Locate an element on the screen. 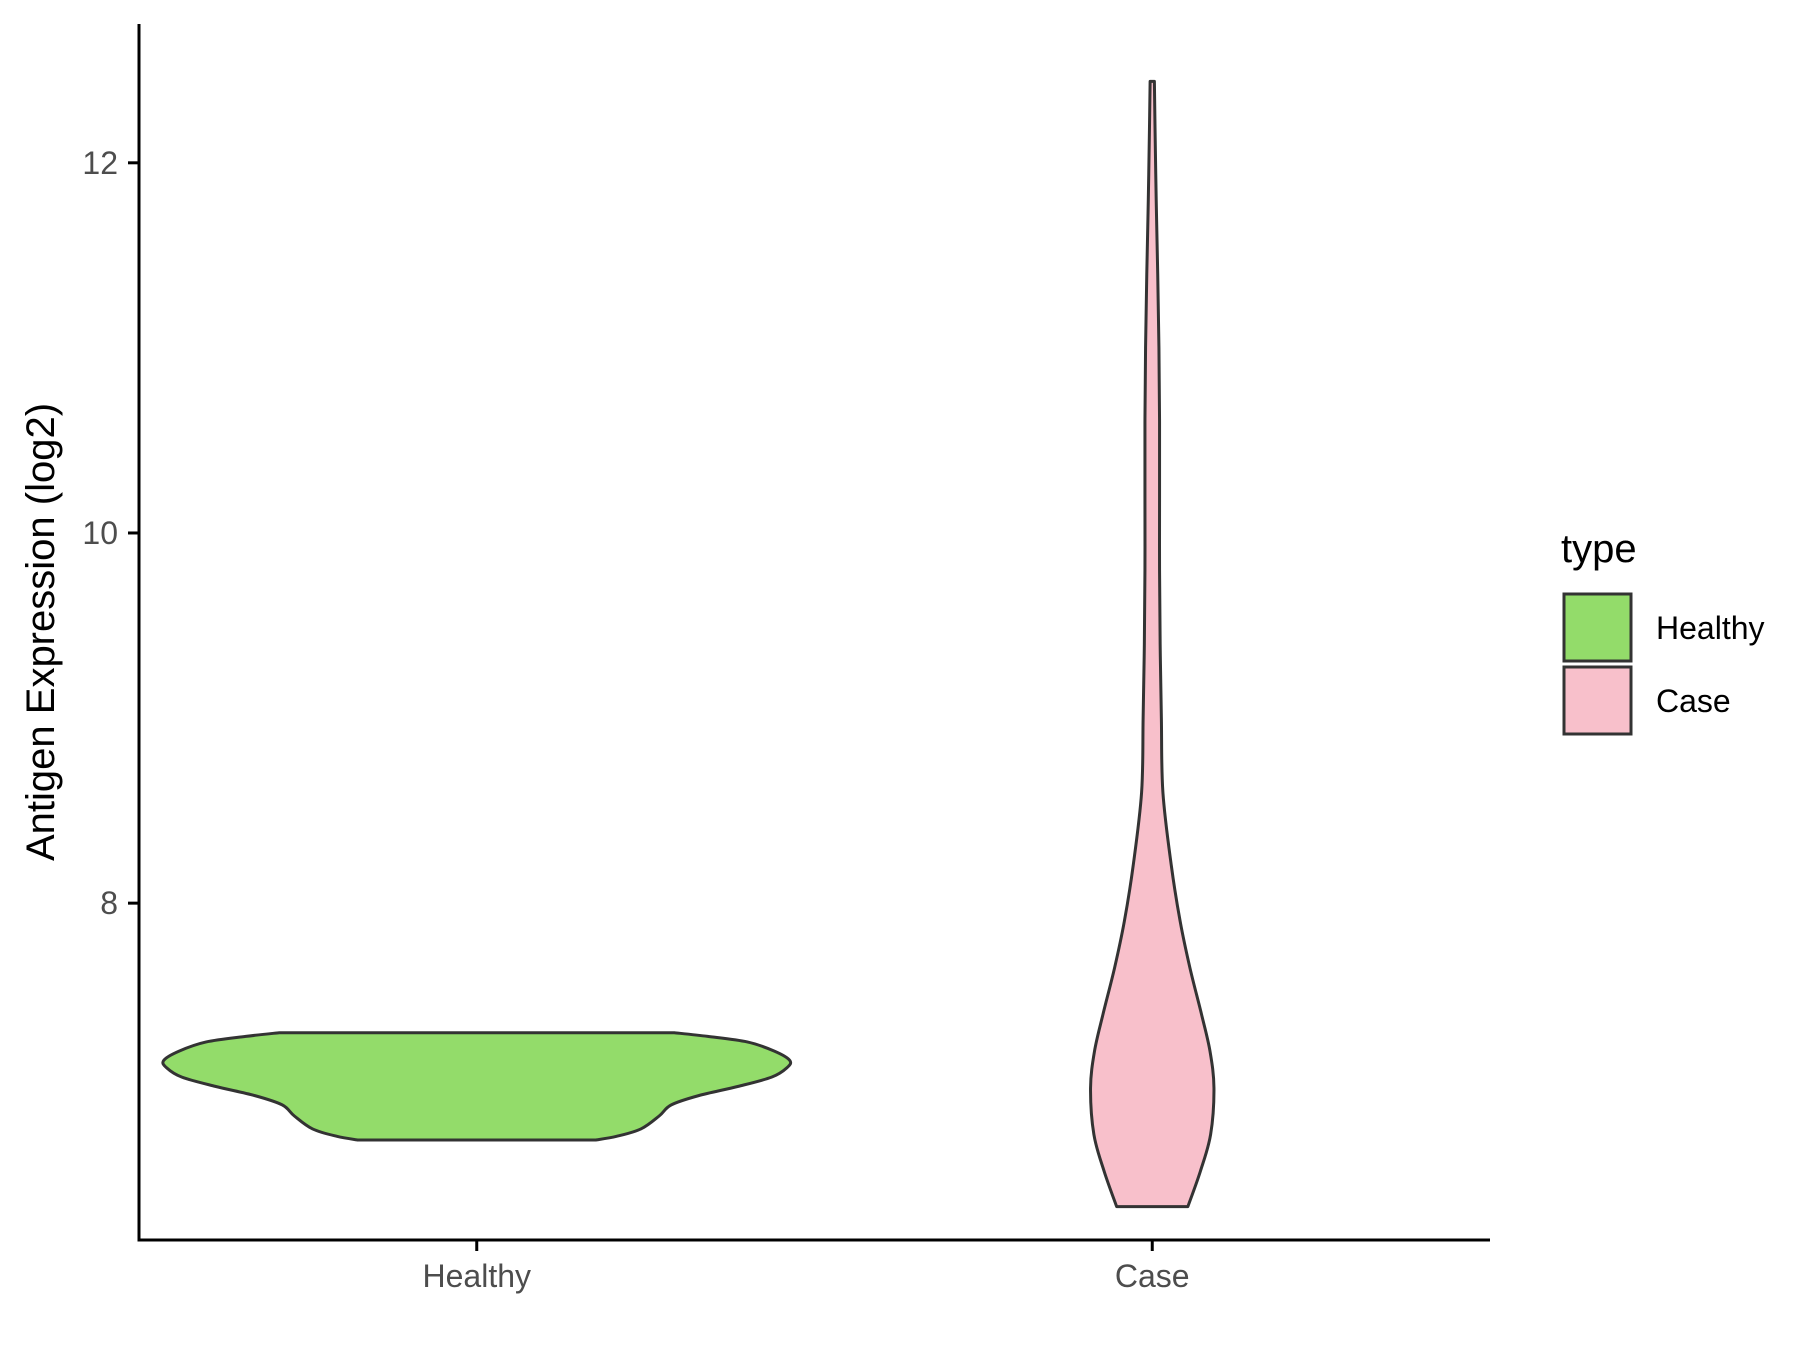  x-tick-label: Case is located at coordinates (1152, 1276).